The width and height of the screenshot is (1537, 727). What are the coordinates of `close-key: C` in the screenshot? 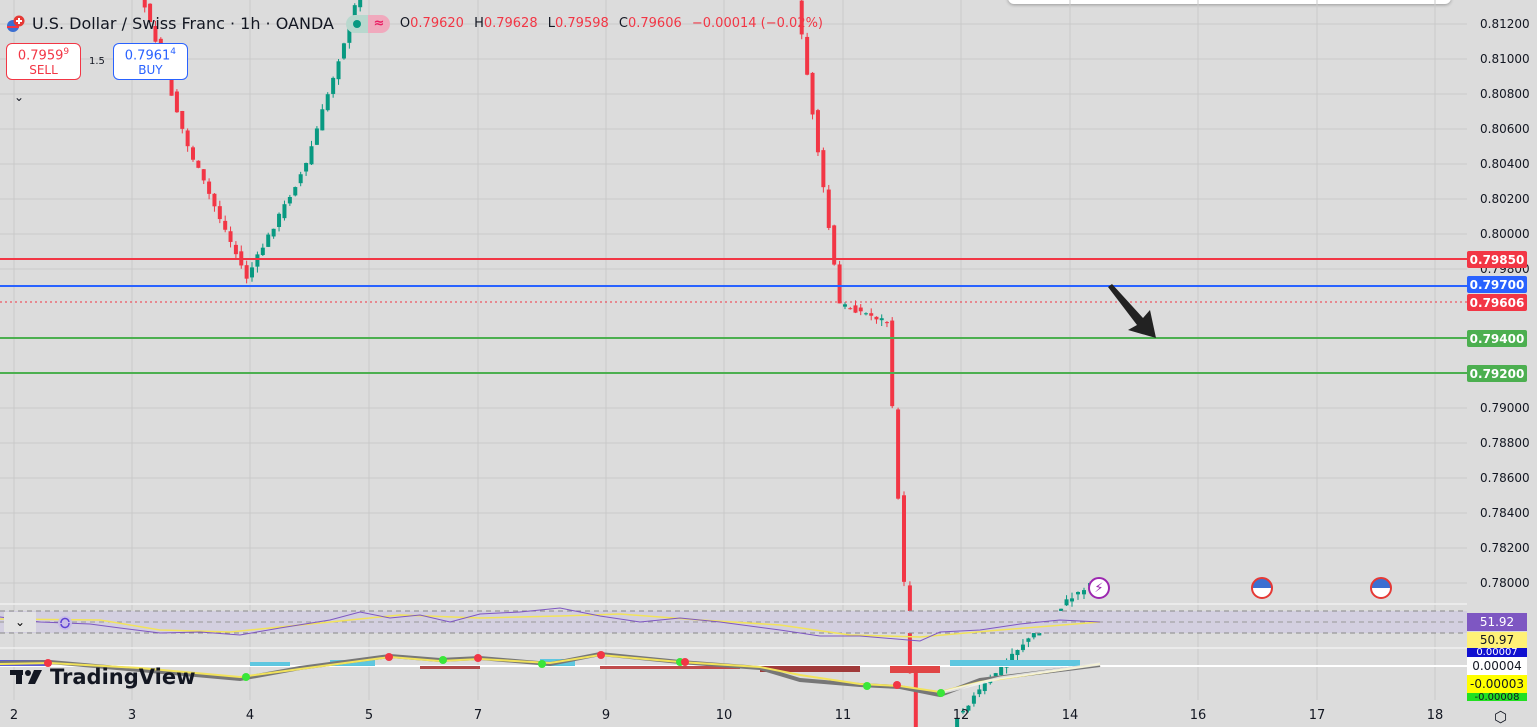 It's located at (623, 23).